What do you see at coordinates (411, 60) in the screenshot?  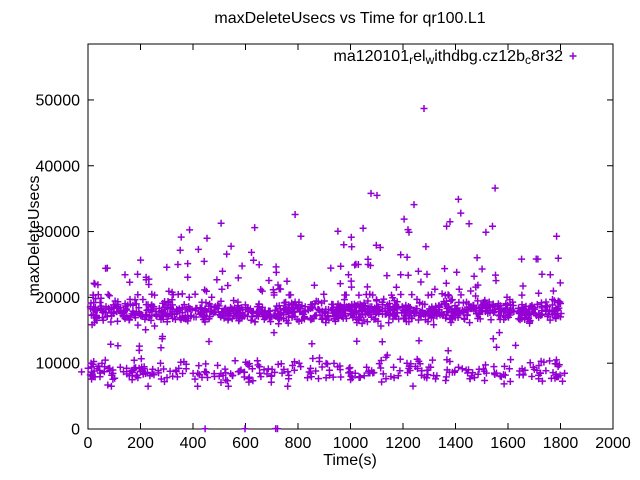 I see `legend-subscript: r` at bounding box center [411, 60].